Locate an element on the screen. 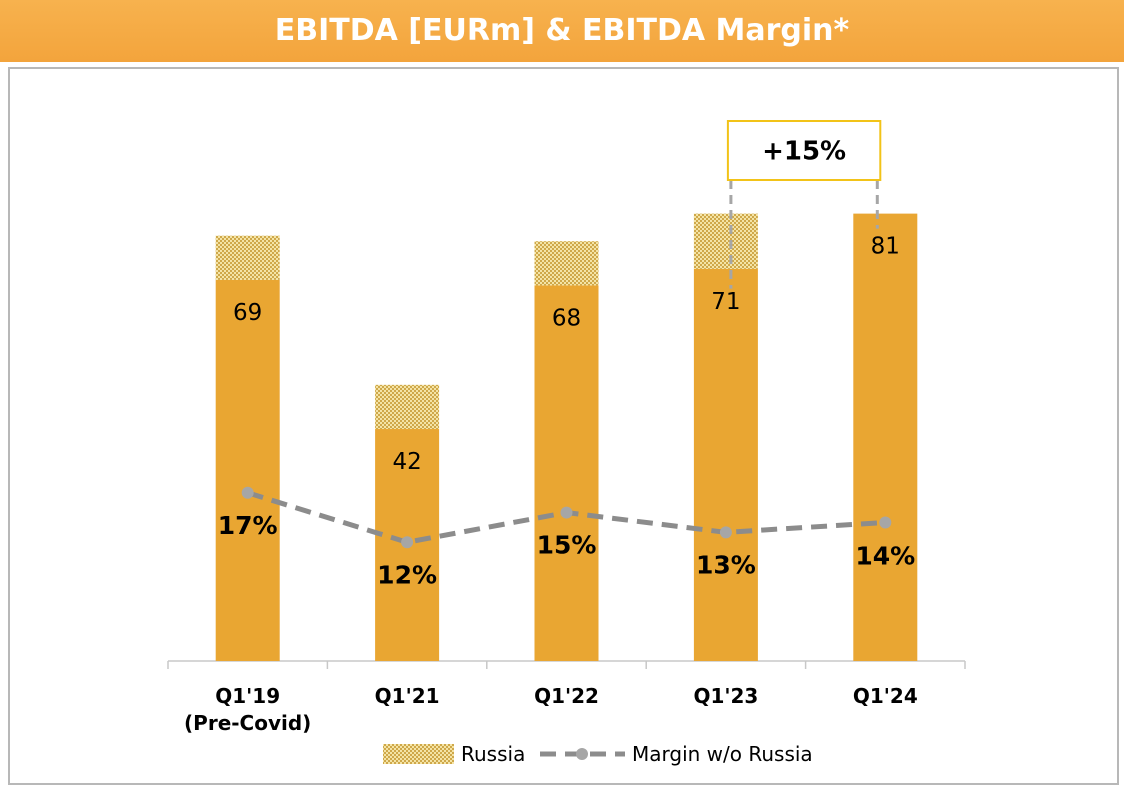  x-tick-label: Q1'21 is located at coordinates (407, 696).